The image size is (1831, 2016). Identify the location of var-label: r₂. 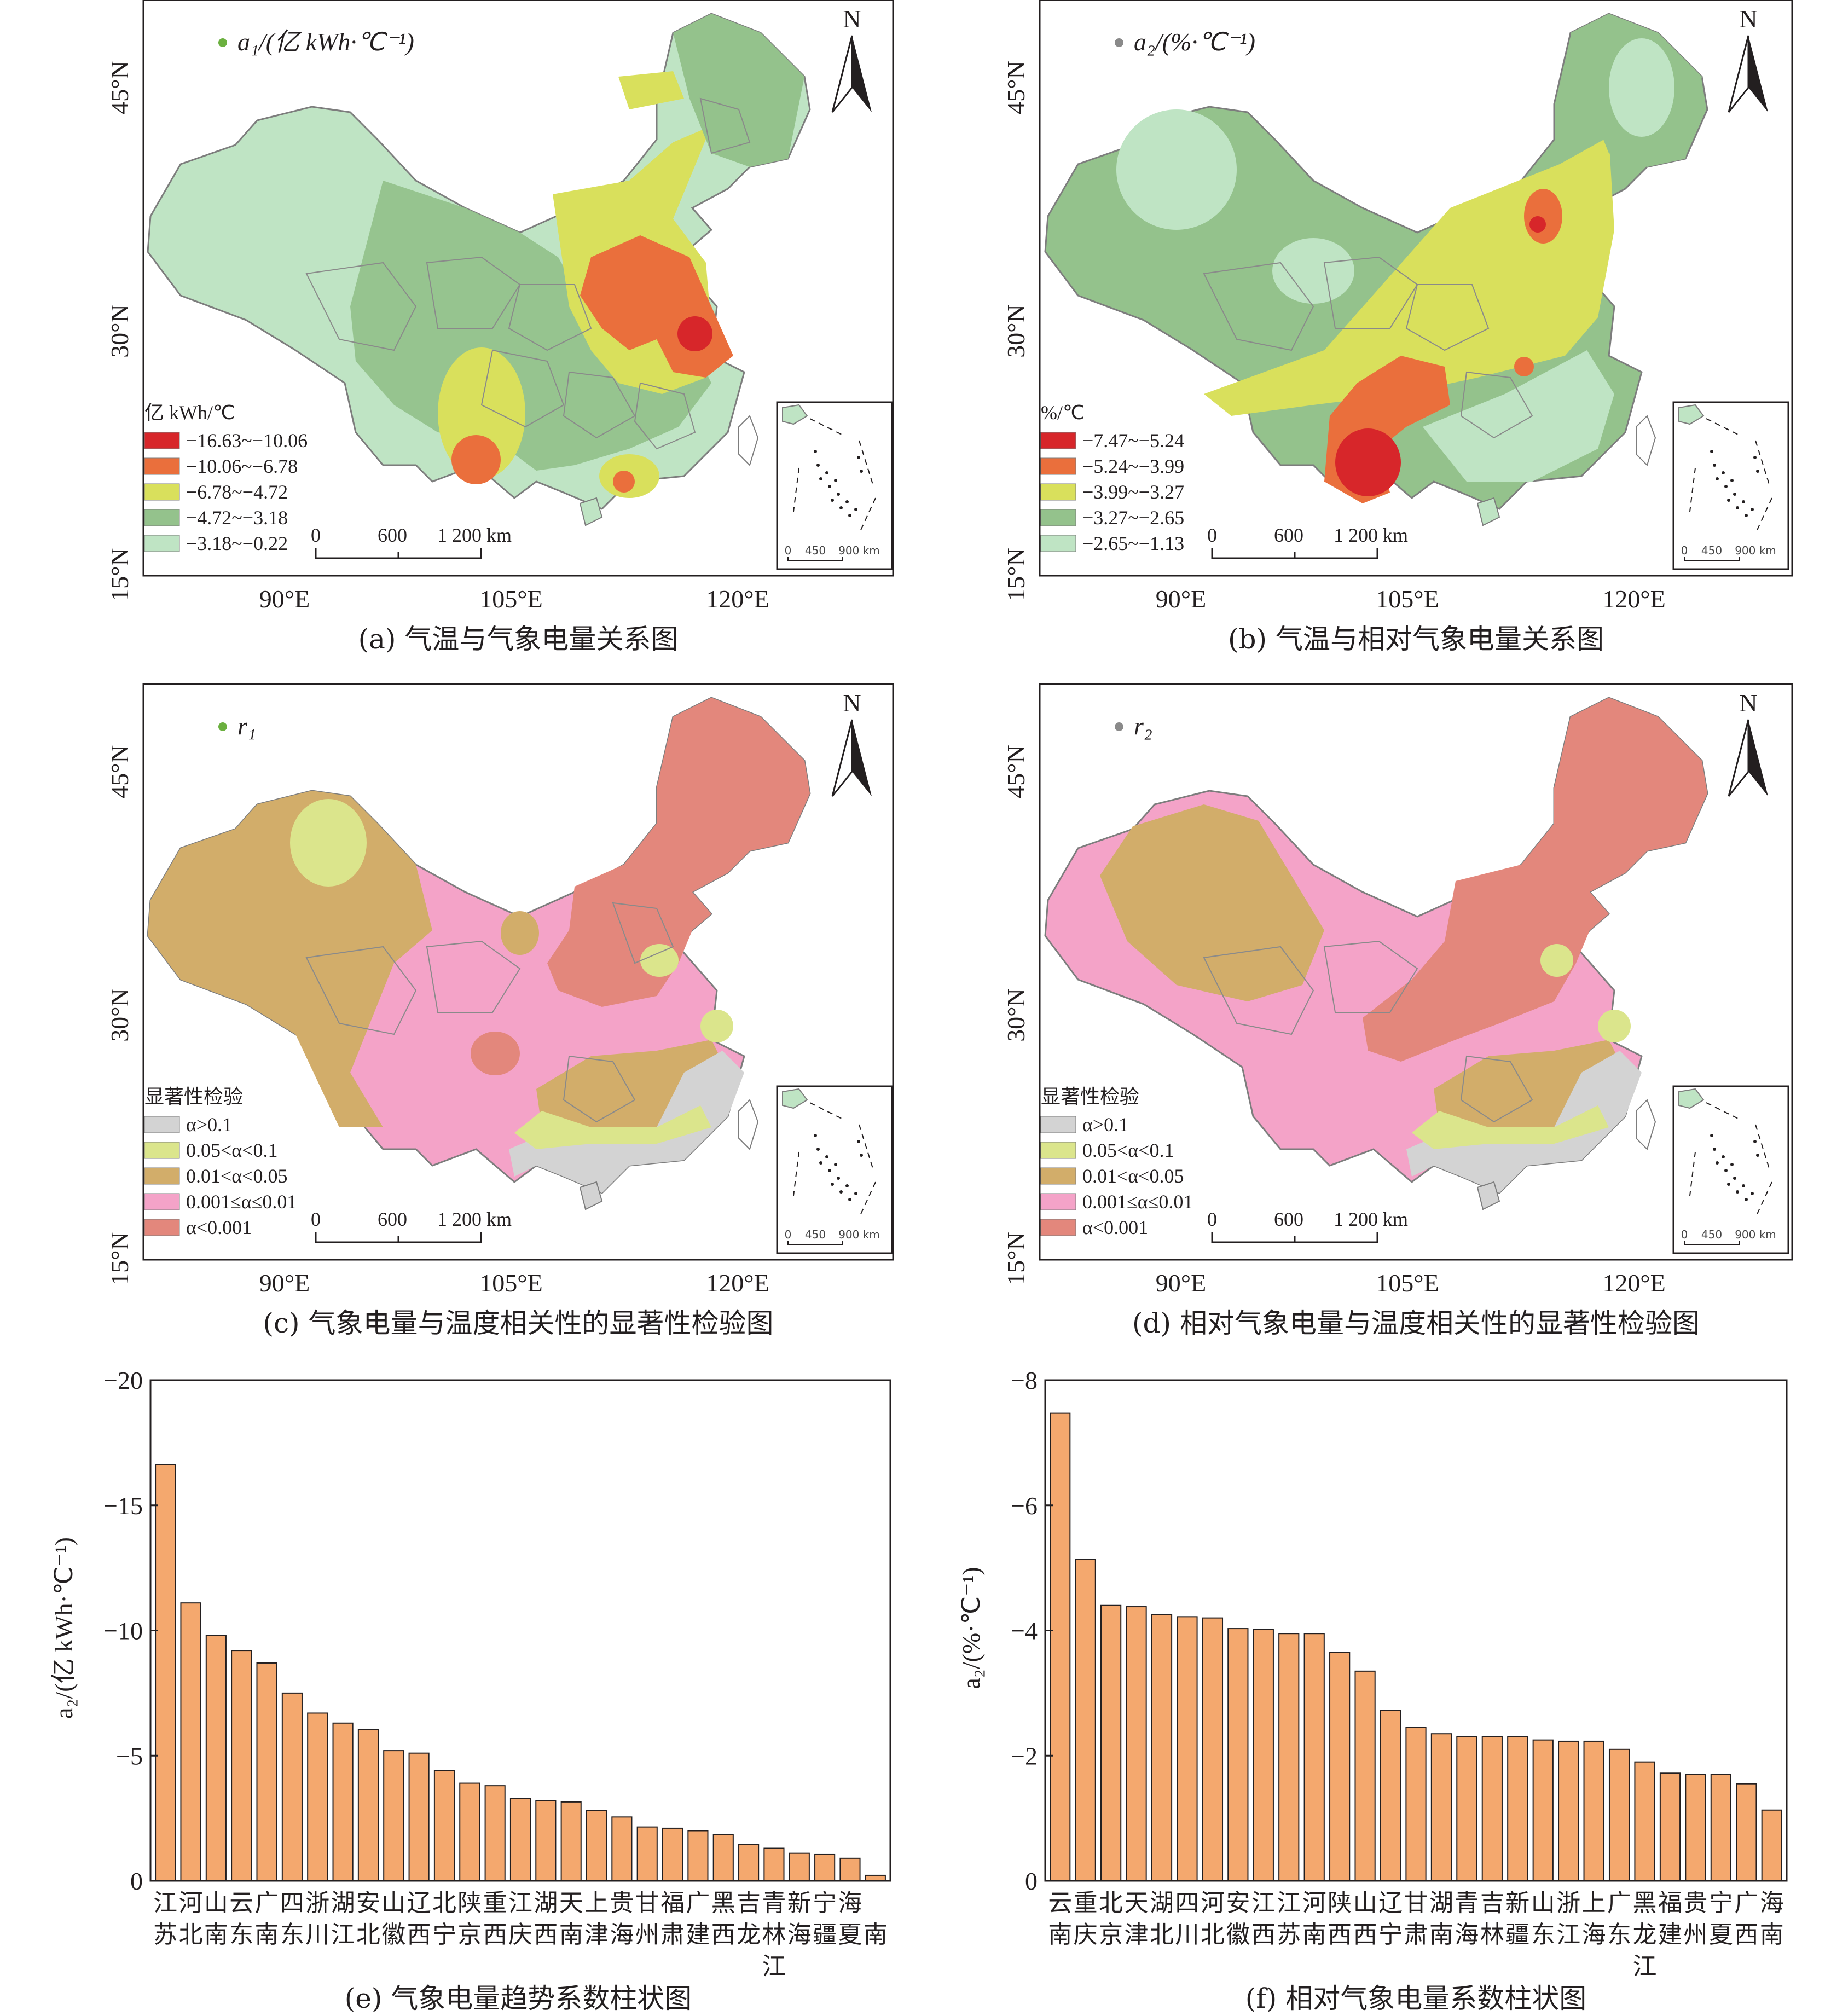
(1143, 726).